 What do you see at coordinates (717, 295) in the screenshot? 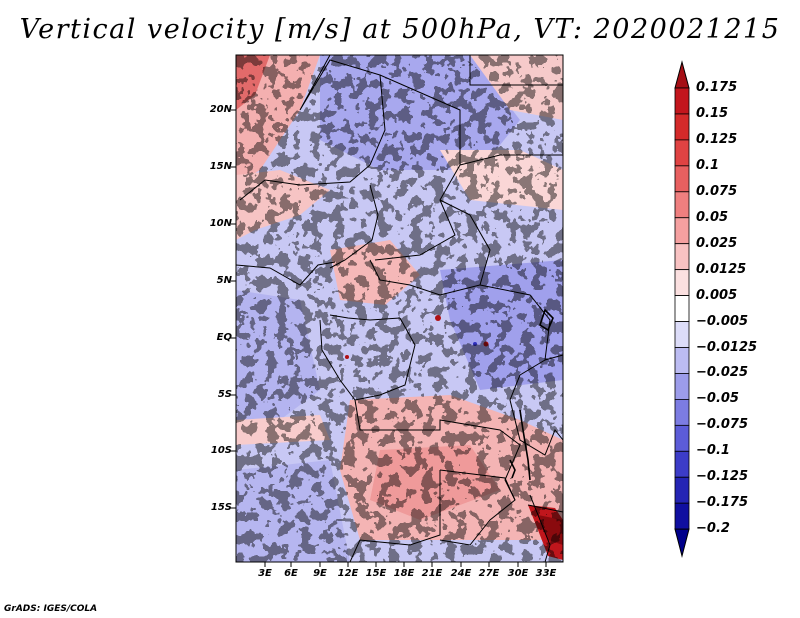
I see `colorbar-label: 0.005` at bounding box center [717, 295].